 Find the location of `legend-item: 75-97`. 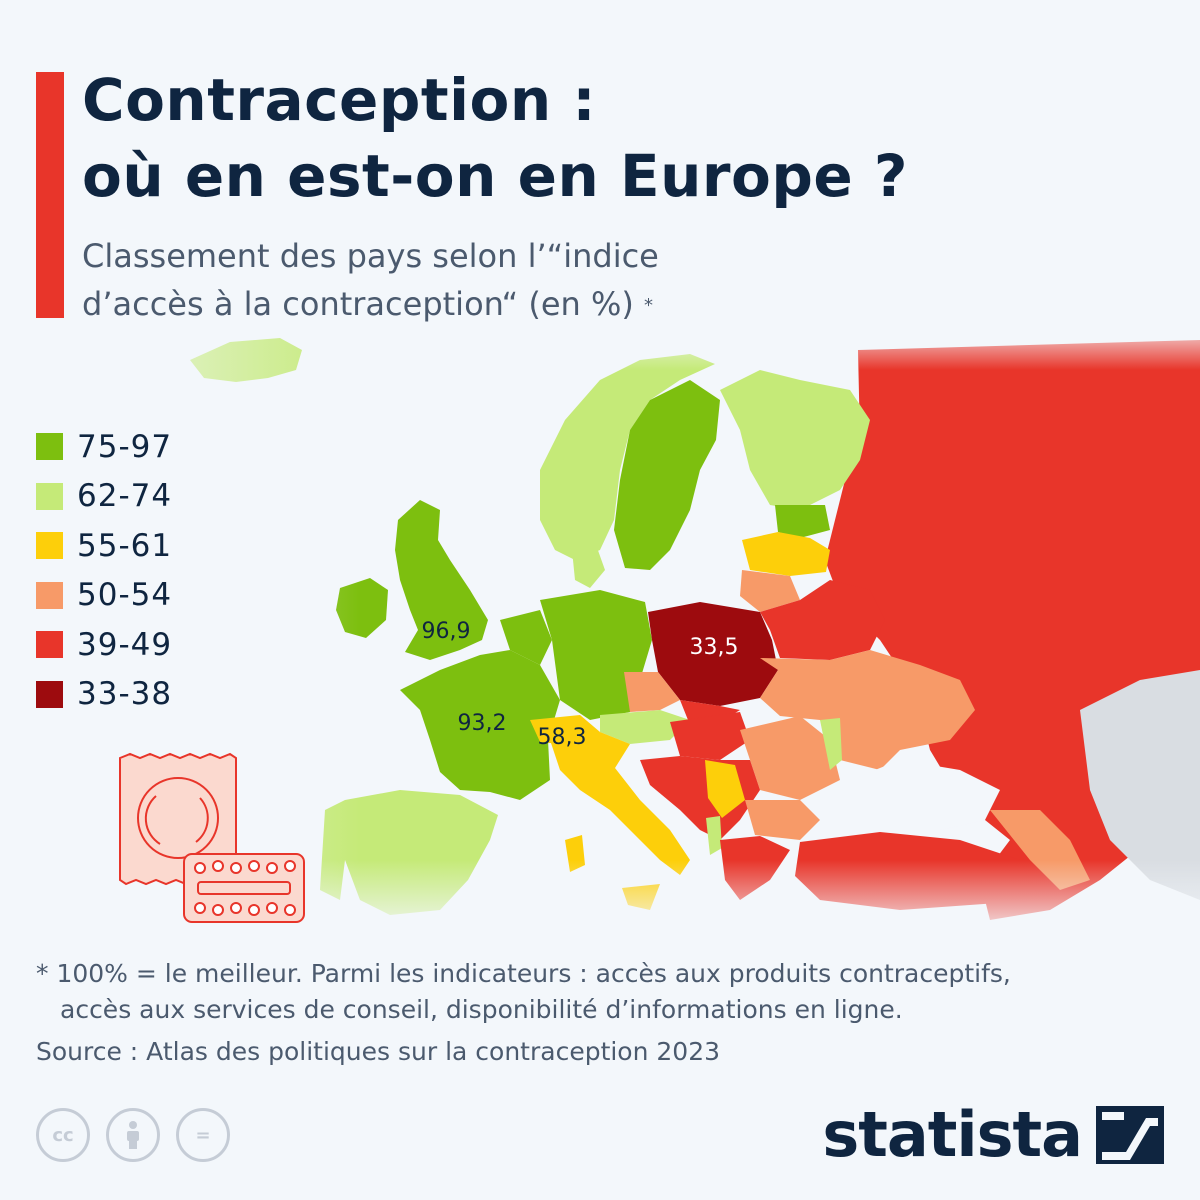

legend-item: 75-97 is located at coordinates (104, 447).